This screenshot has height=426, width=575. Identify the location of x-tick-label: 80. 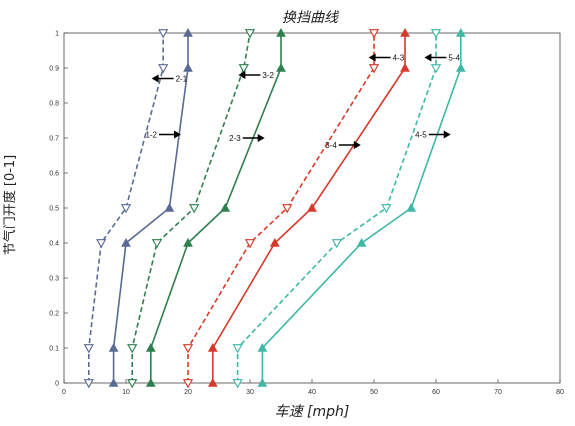
(560, 392).